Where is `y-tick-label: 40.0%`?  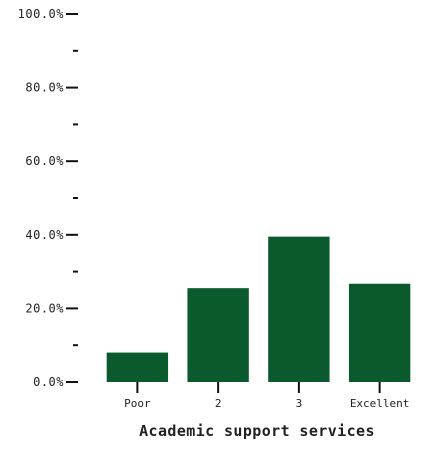
y-tick-label: 40.0% is located at coordinates (44, 235).